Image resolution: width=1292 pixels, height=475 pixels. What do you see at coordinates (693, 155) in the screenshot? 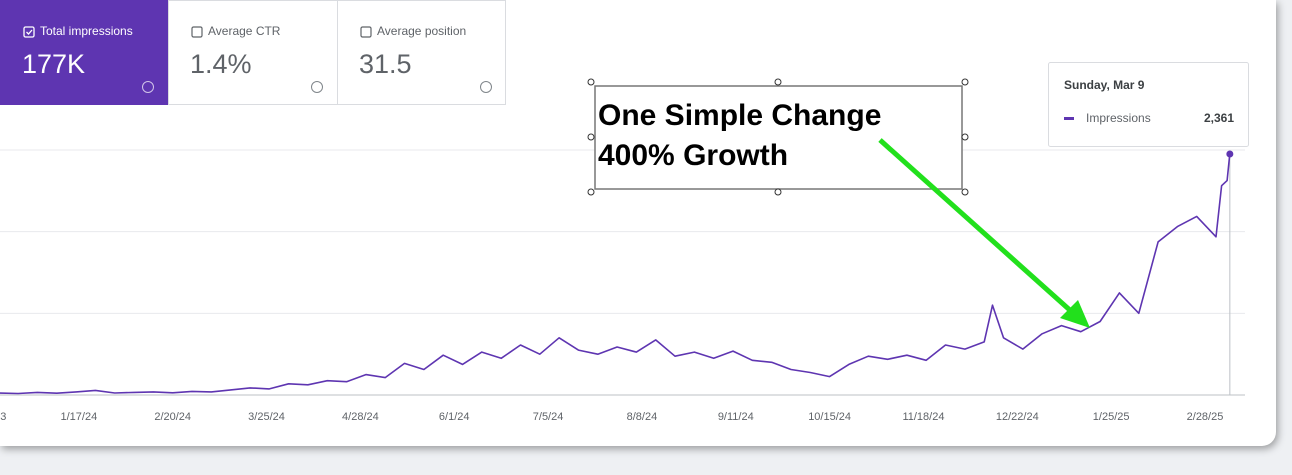
I see `annotation-text: 400% Growth` at bounding box center [693, 155].